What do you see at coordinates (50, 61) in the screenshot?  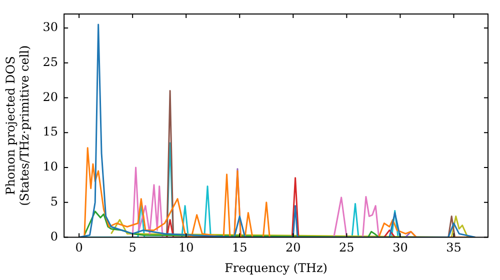 I see `y-tick-label: 25` at bounding box center [50, 61].